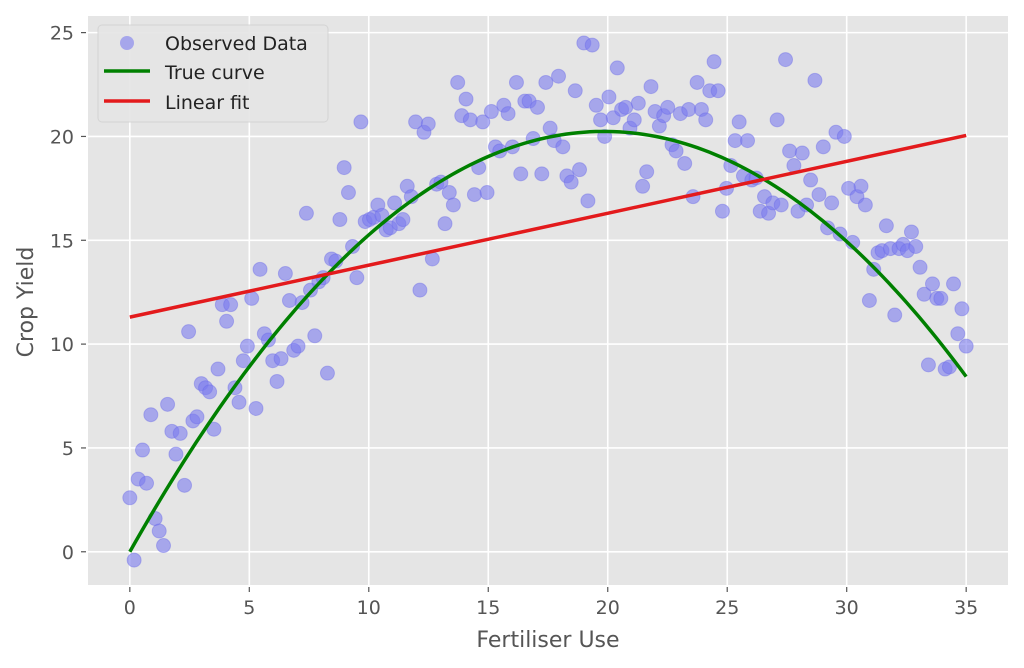  Describe the element at coordinates (62, 34) in the screenshot. I see `y-tick-label: 25` at that location.